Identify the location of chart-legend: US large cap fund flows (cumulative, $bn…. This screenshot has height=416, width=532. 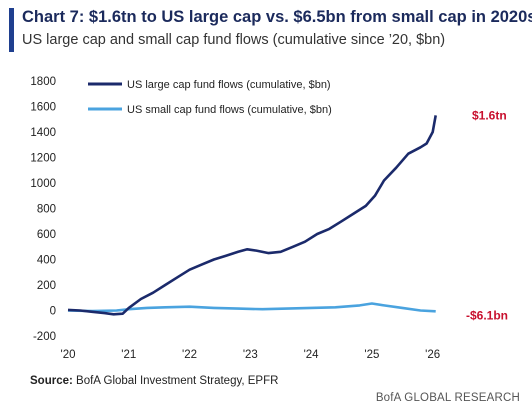
(210, 97).